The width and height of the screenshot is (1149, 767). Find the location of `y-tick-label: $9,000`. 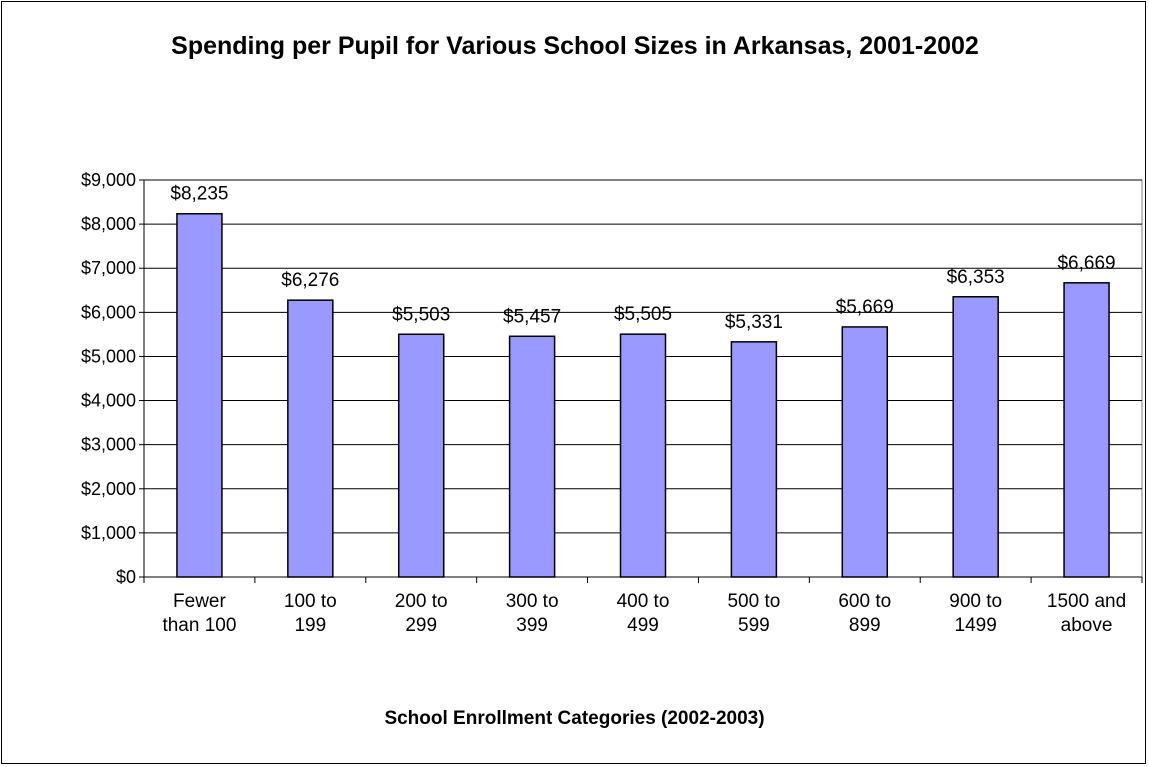

y-tick-label: $9,000 is located at coordinates (108, 180).